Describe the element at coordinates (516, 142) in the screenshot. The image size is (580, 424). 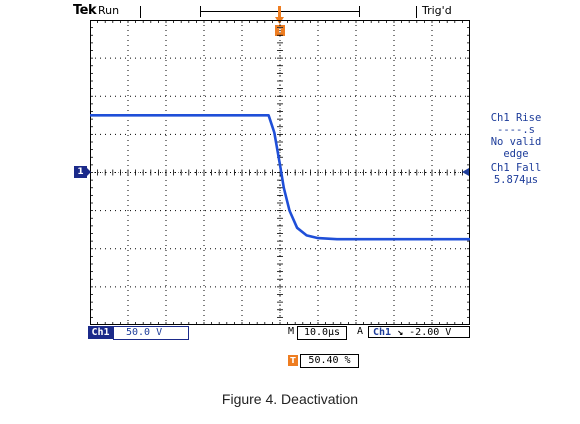
I see `rise-note-1: No valid` at that location.